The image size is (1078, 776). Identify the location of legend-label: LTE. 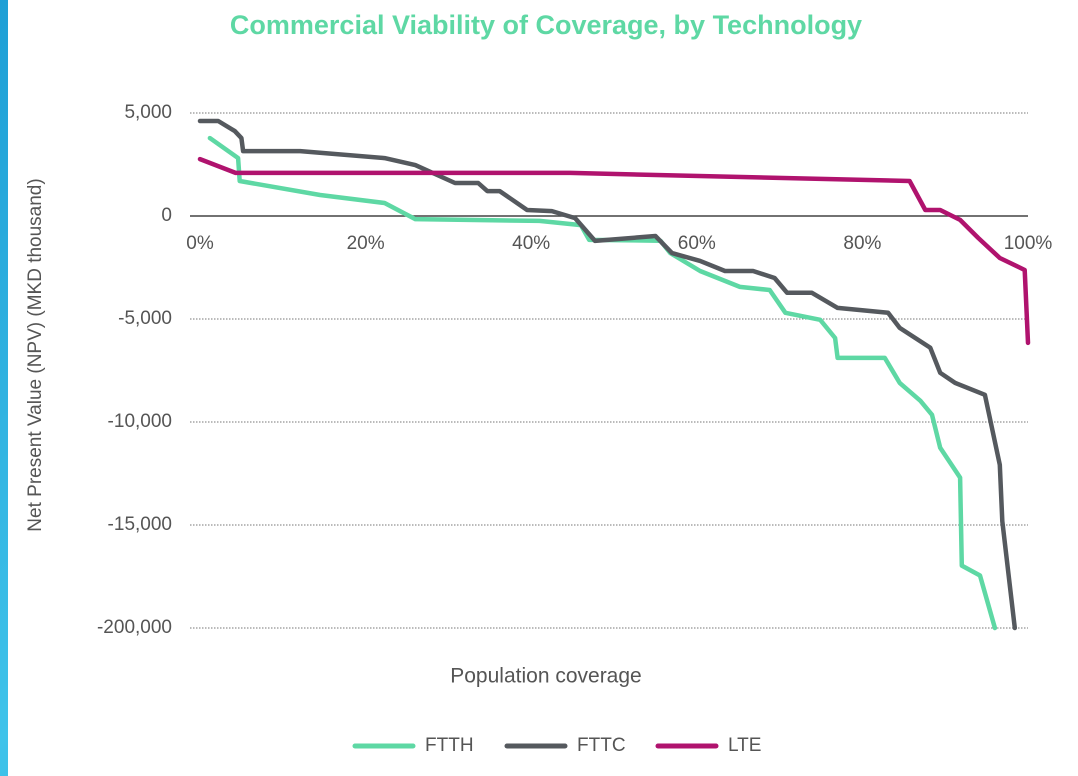
(744, 745).